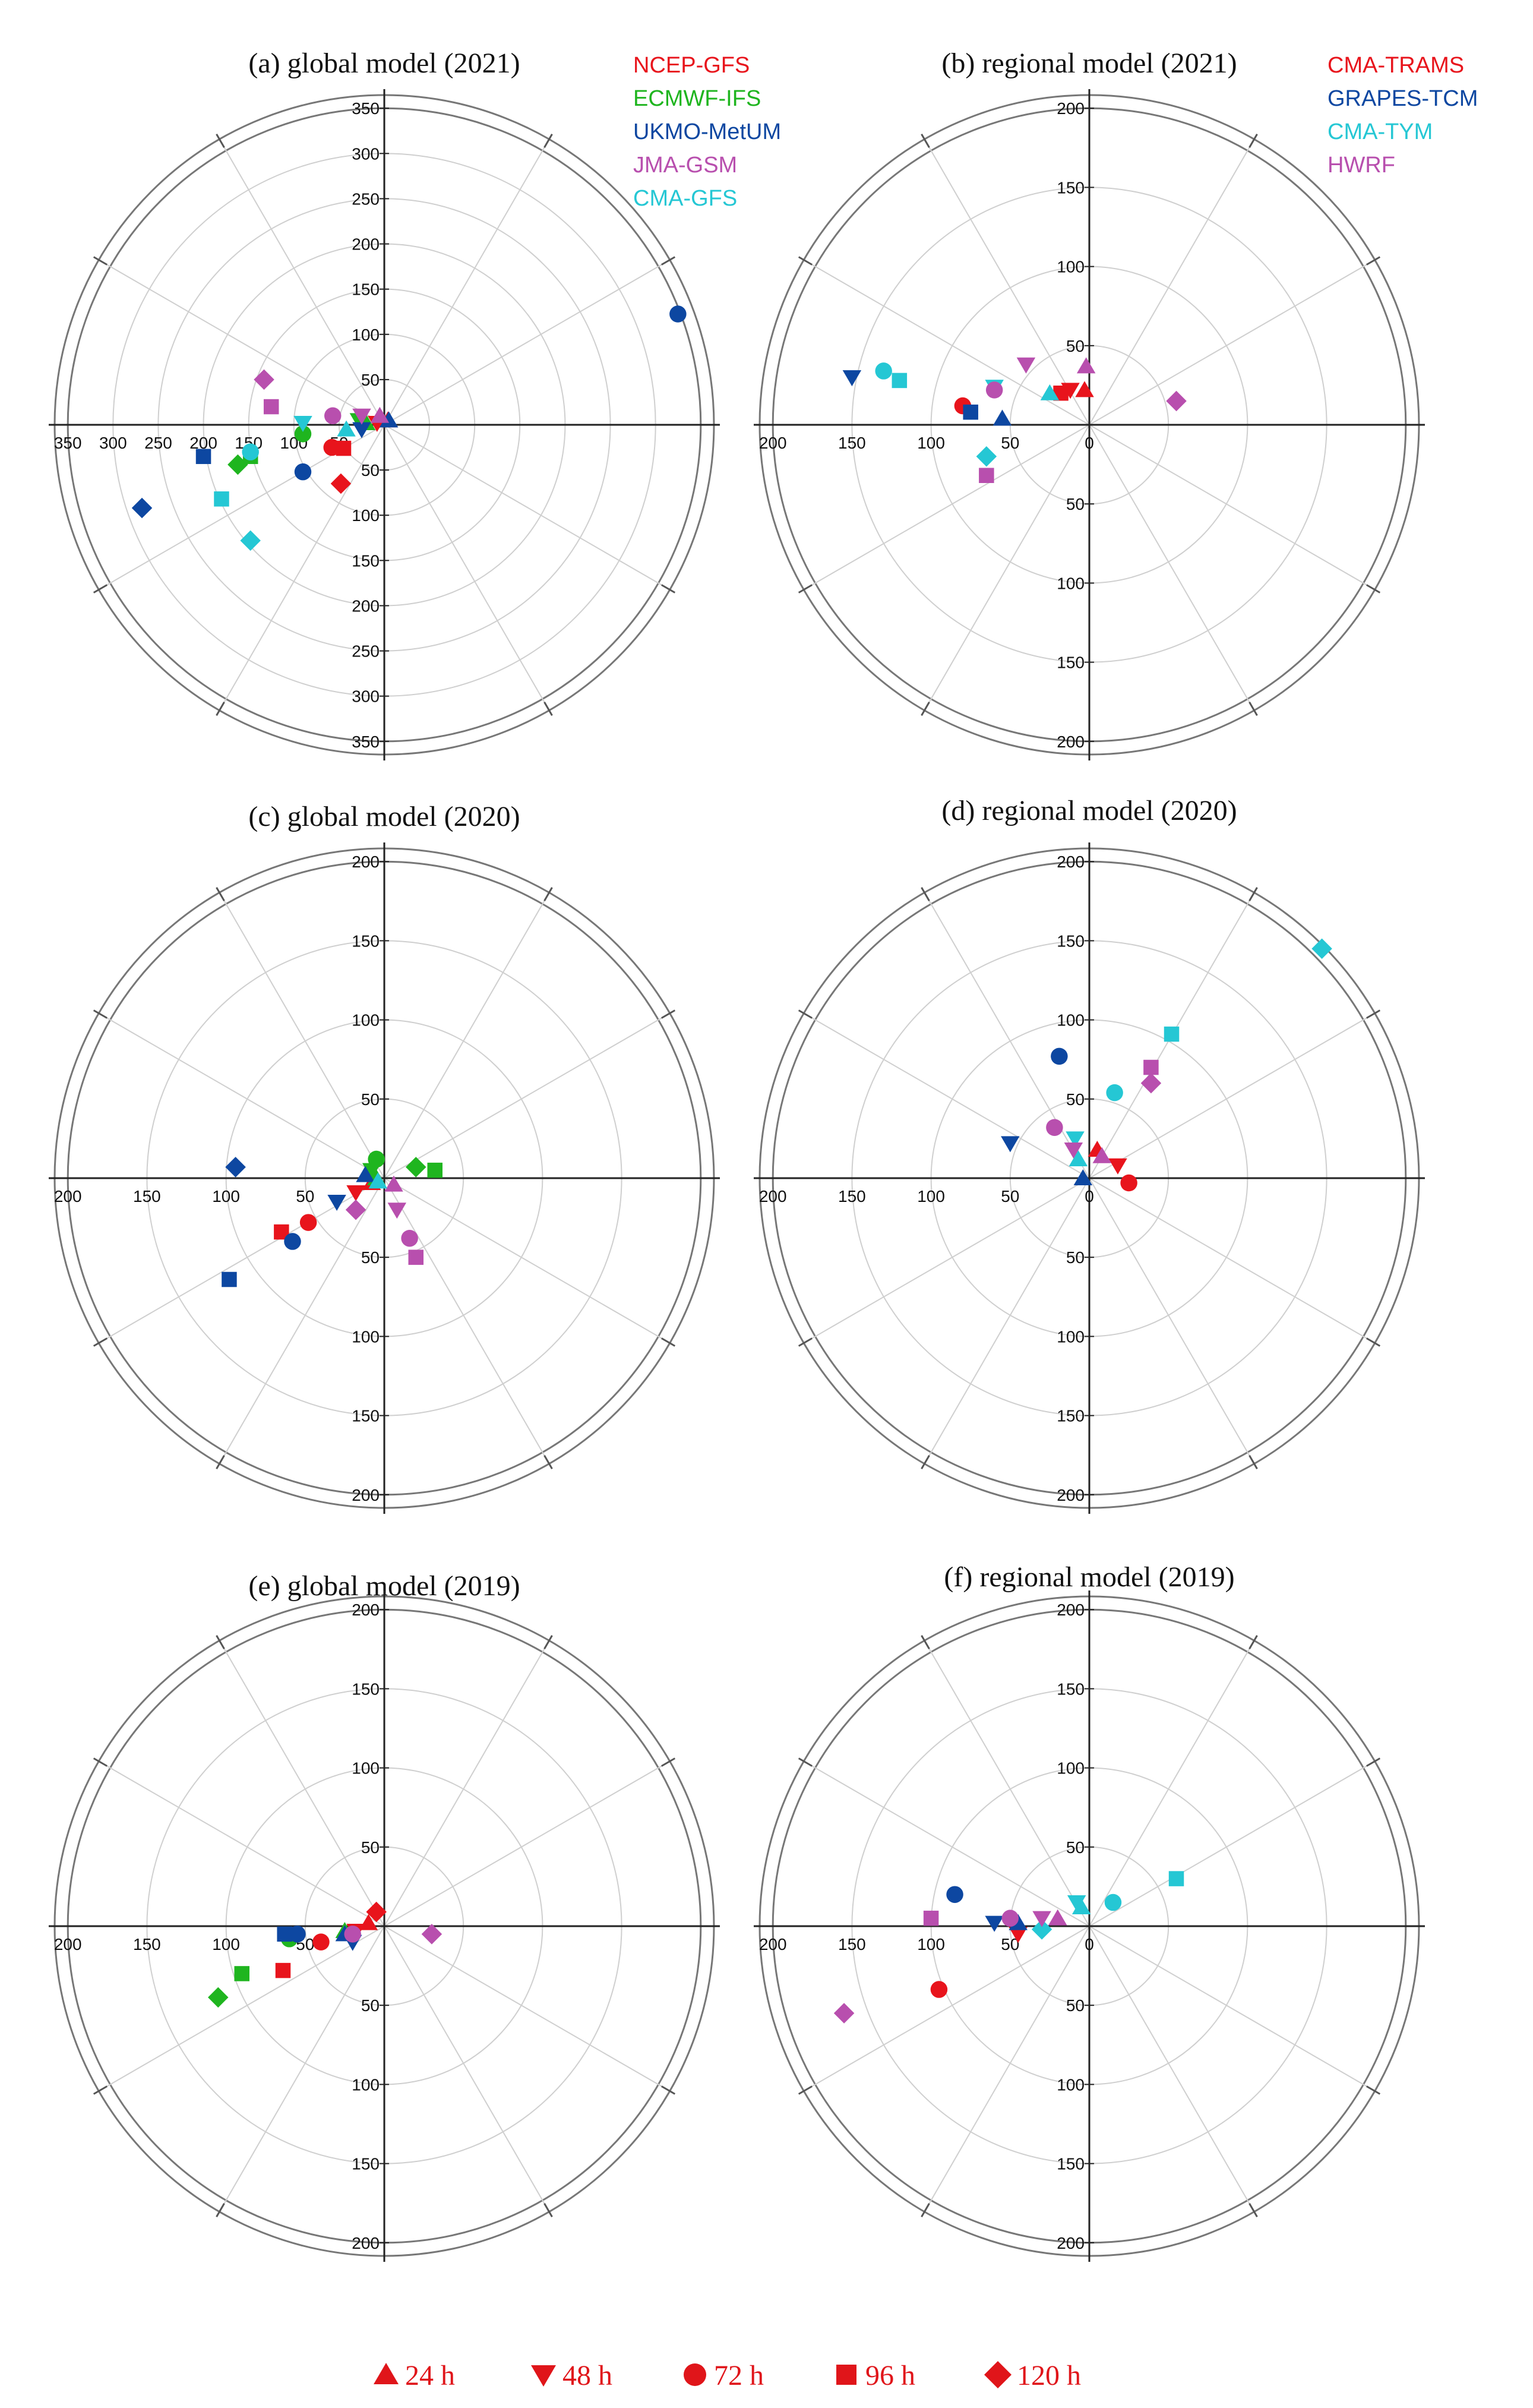  I want to click on point-grapes-tcm-72-h: GRAPES-TCM 72 h, so click(954, 1895).